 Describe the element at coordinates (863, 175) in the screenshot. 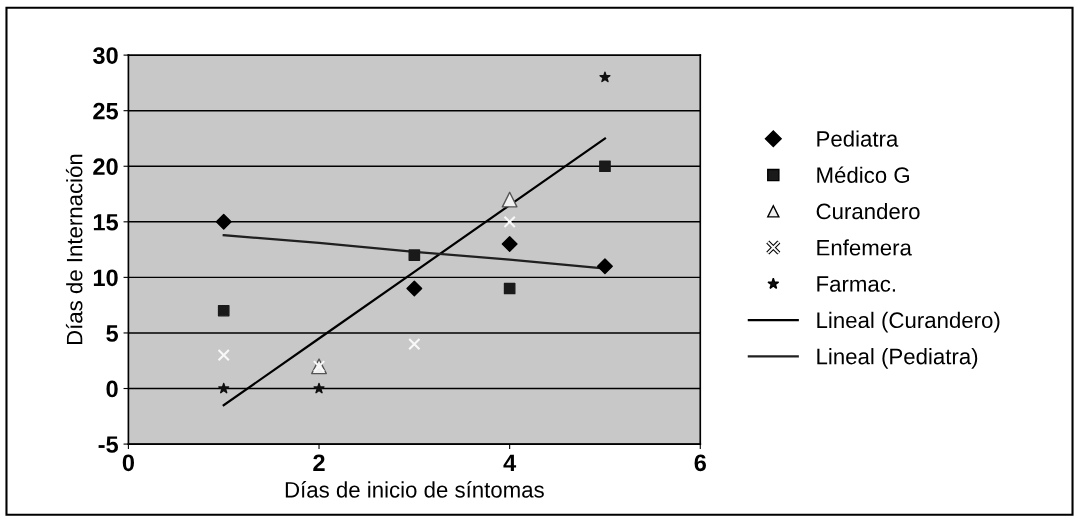

I see `legend-label: Médico G` at that location.